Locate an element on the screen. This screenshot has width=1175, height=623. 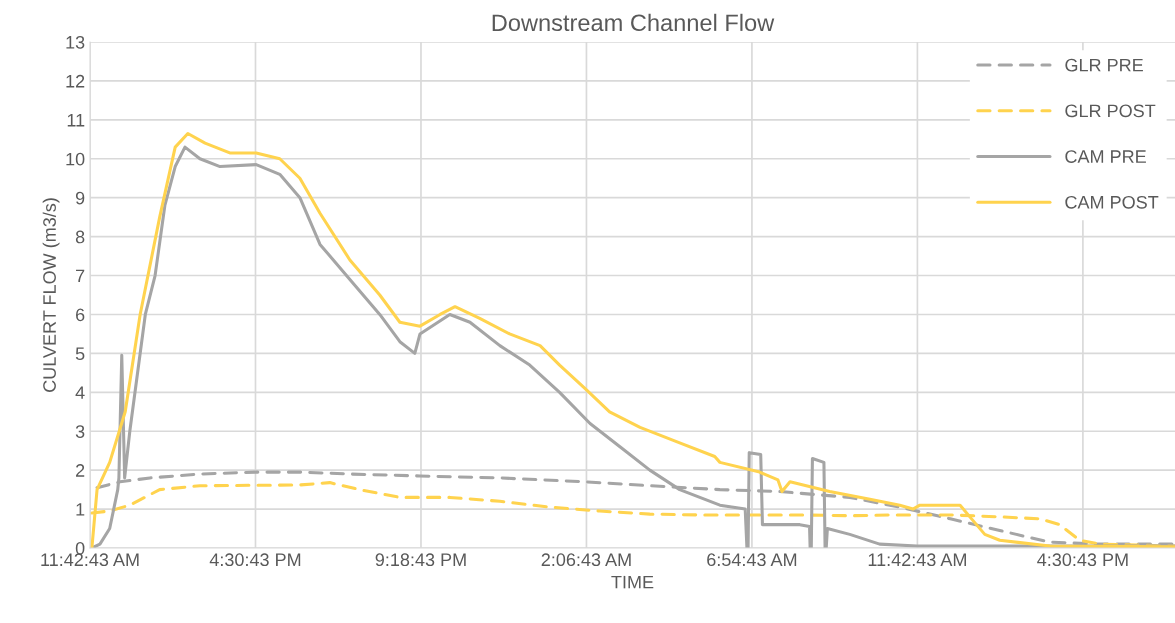
y-tick-label: 12 is located at coordinates (75, 81).